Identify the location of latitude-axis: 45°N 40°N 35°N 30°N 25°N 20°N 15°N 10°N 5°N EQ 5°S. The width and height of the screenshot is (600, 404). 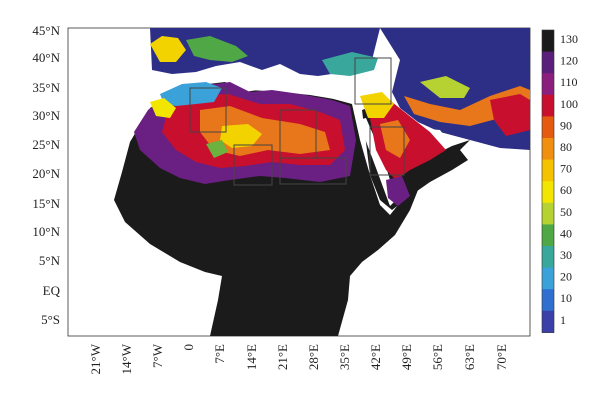
(46, 175).